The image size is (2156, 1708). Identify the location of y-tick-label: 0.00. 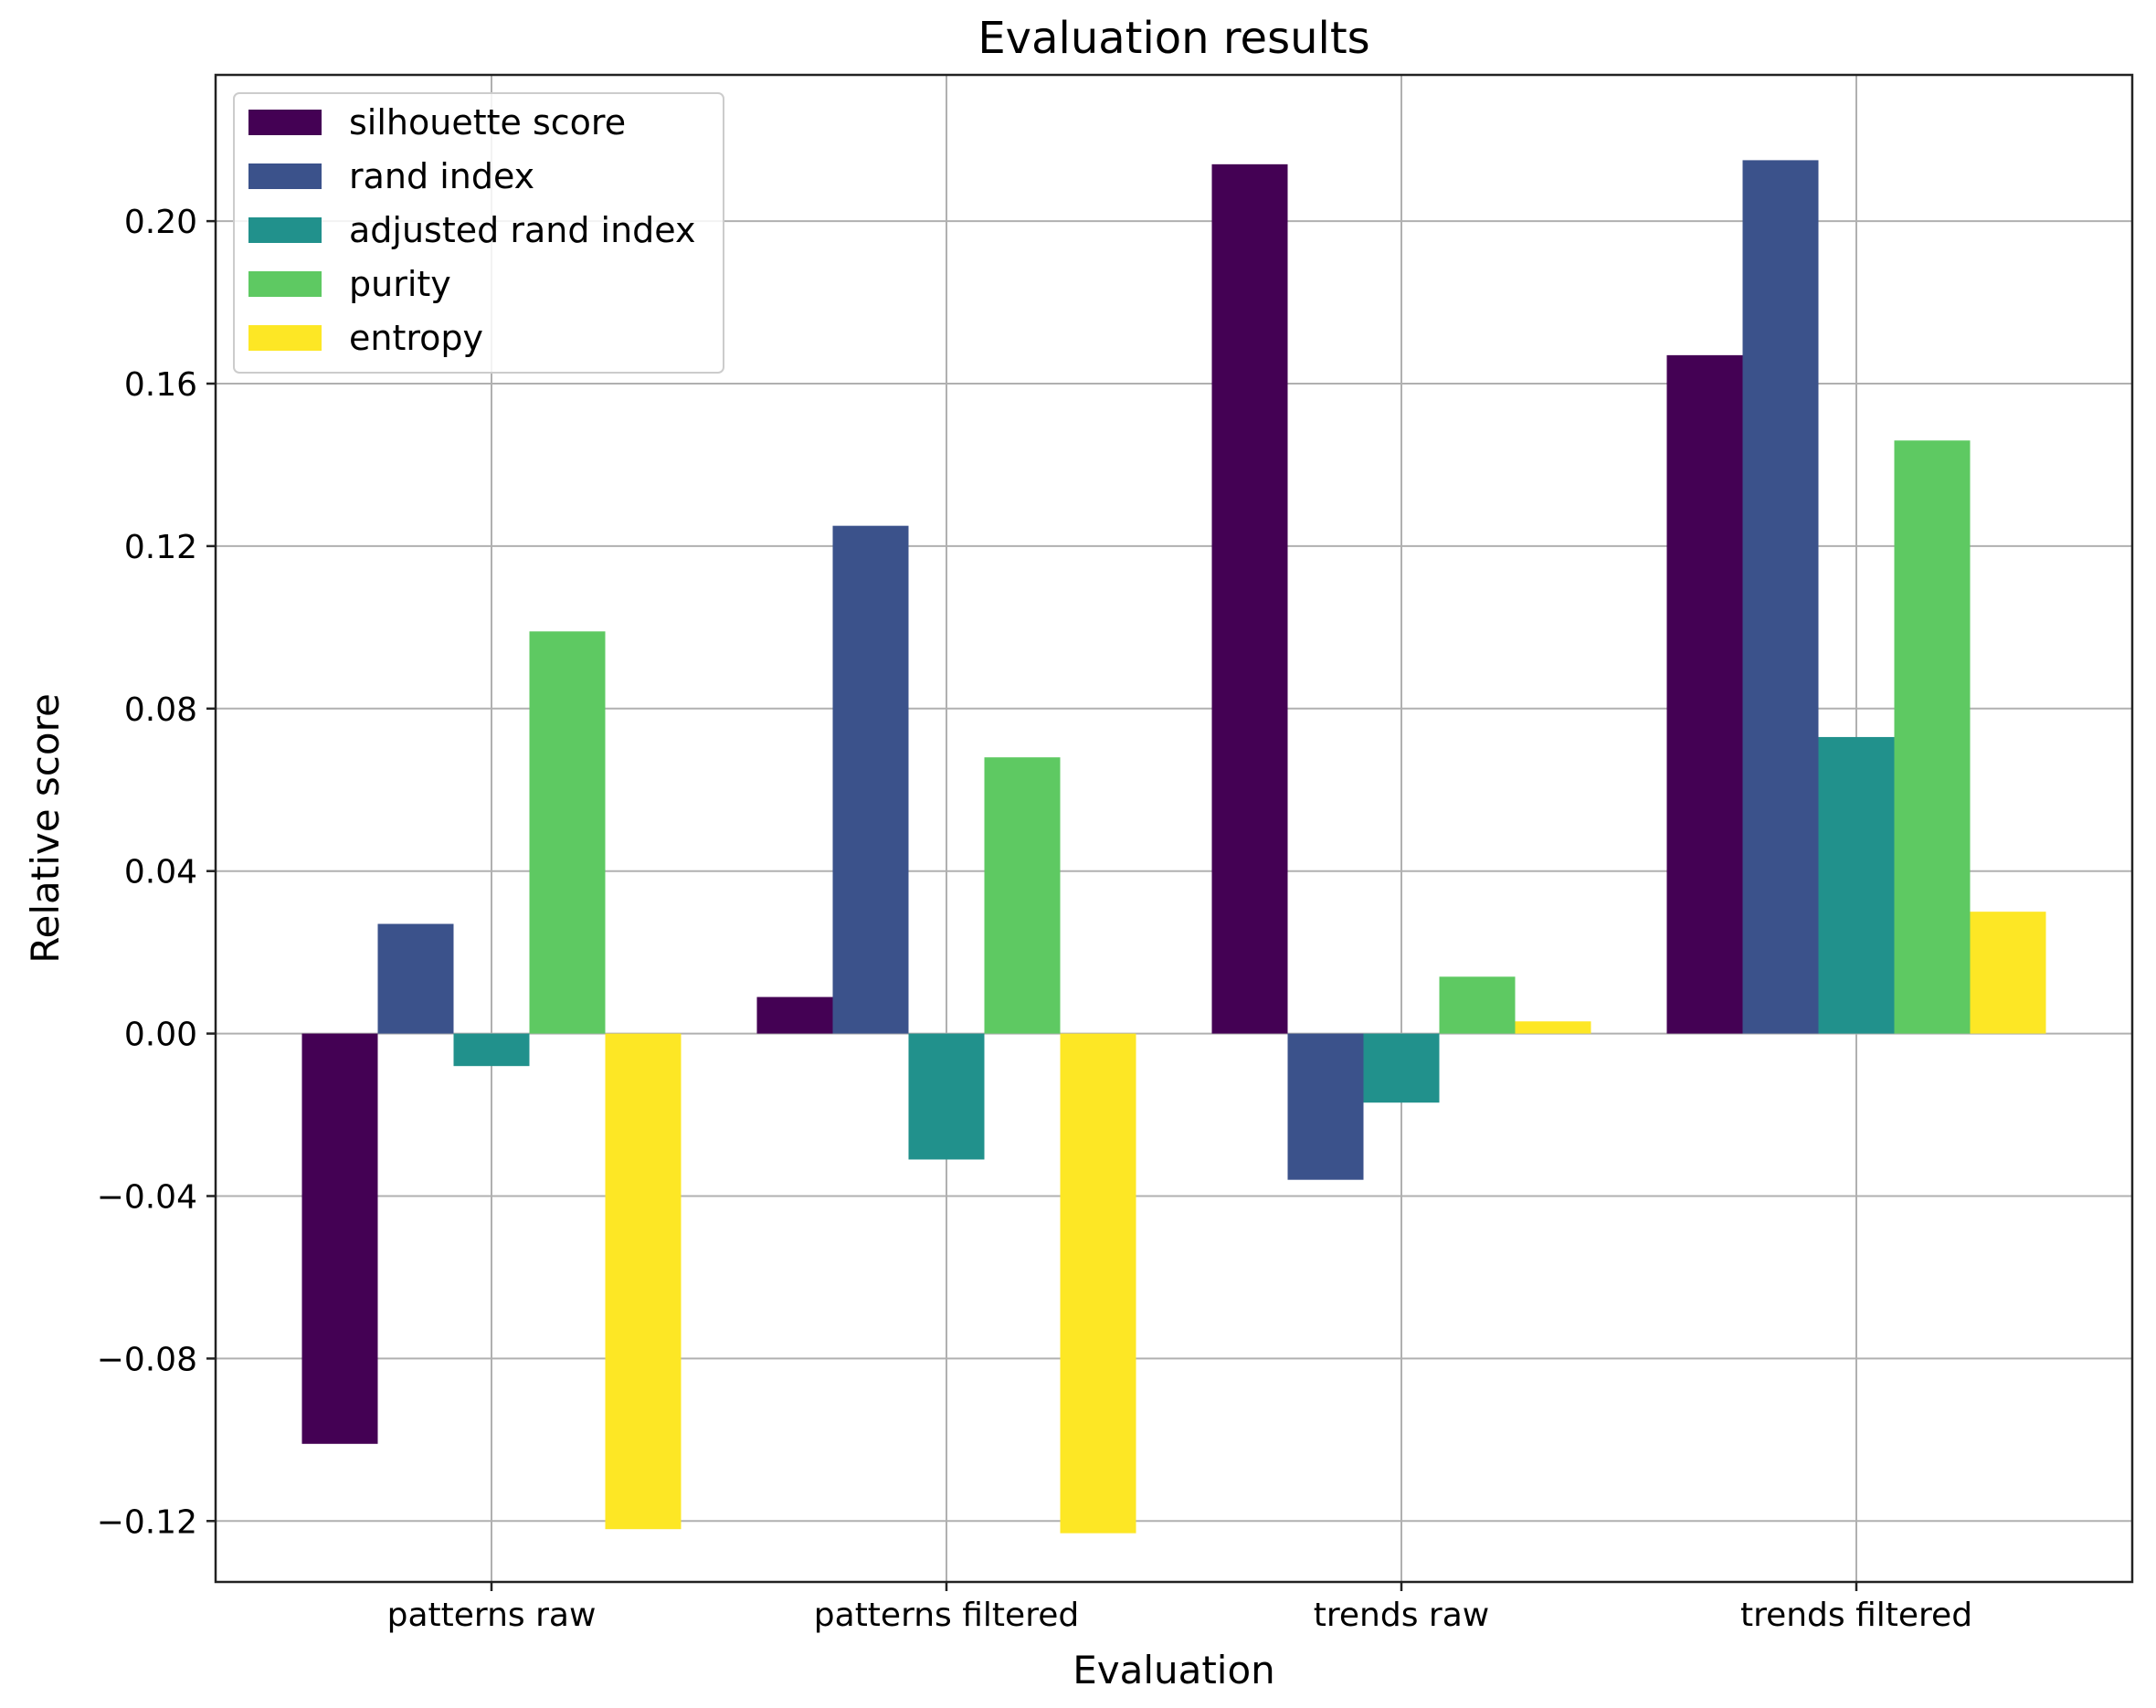
(160, 1035).